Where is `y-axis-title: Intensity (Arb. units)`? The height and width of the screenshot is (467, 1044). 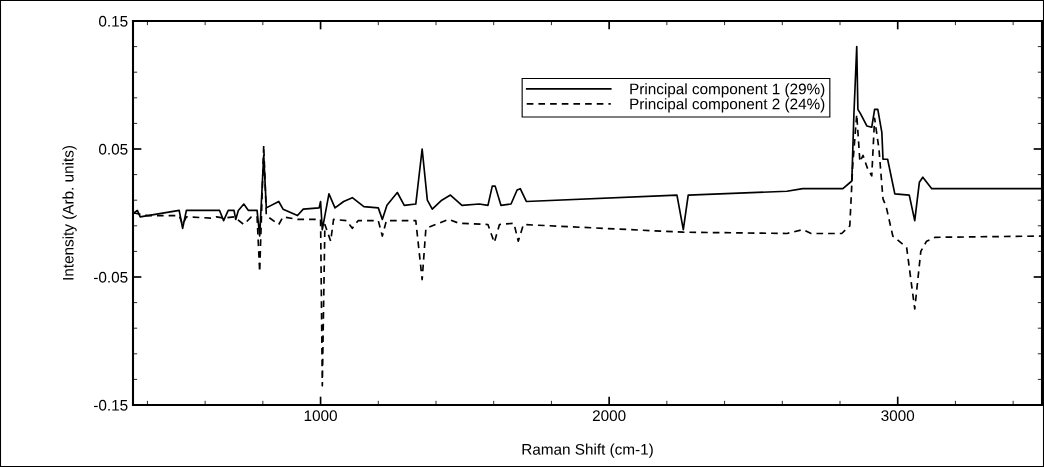
y-axis-title: Intensity (Arb. units) is located at coordinates (69, 213).